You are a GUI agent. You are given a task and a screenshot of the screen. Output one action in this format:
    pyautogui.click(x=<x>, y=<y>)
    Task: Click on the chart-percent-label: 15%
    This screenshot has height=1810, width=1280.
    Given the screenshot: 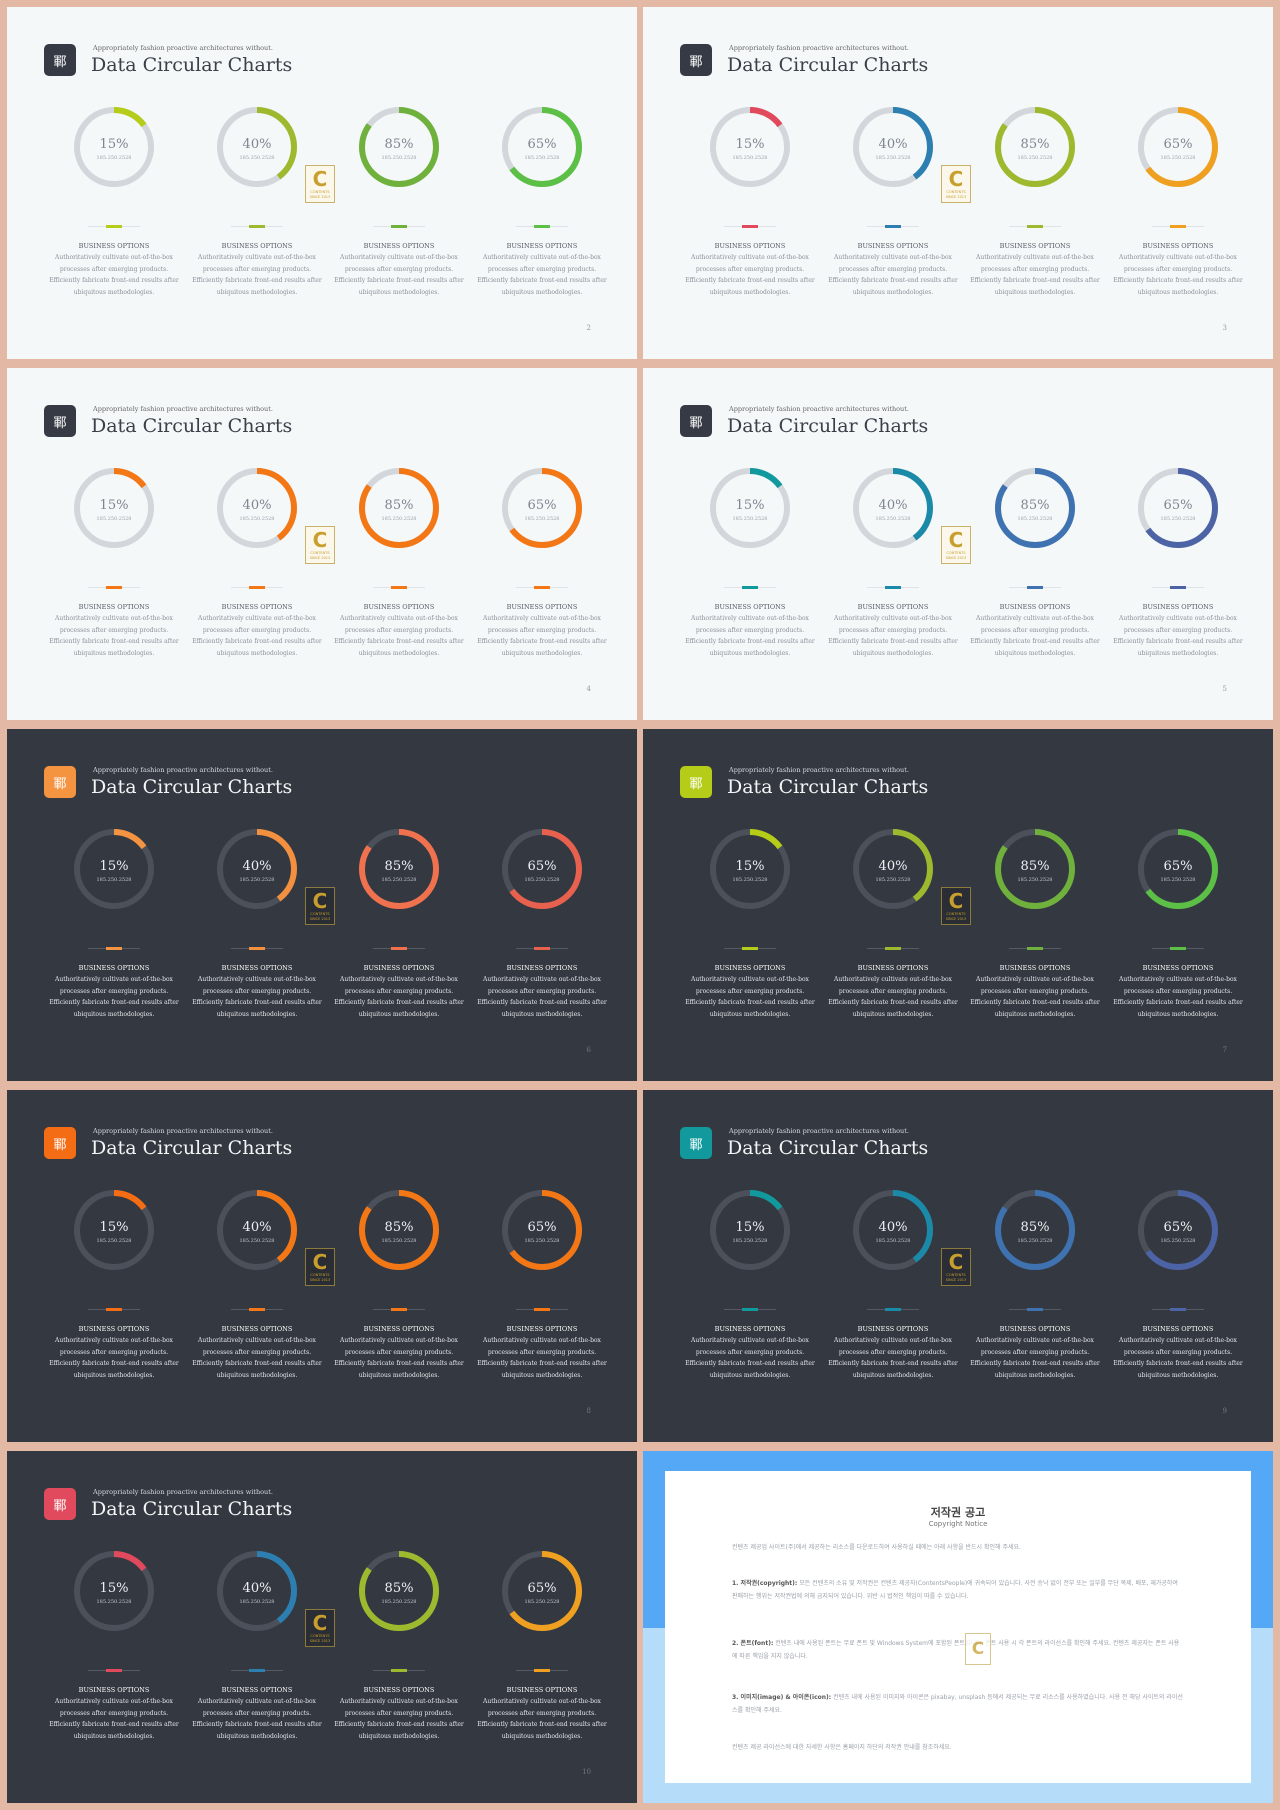 What is the action you would take?
    pyautogui.click(x=114, y=1588)
    